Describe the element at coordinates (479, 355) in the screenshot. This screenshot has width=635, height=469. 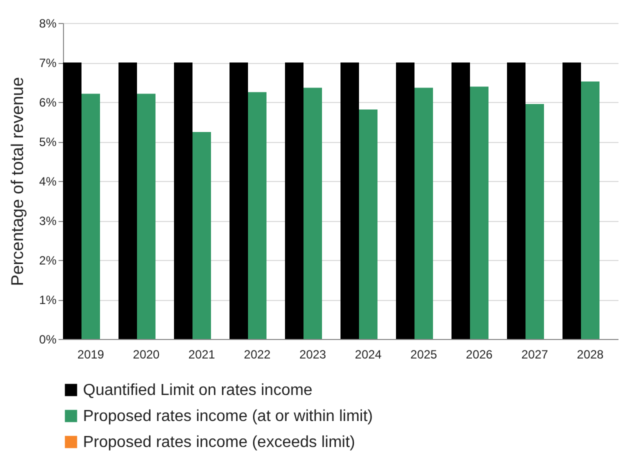
I see `x-tick-label: 2026` at that location.